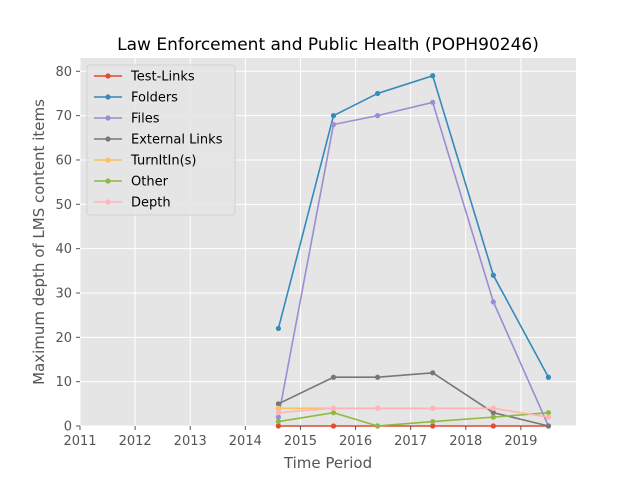 The image size is (640, 480). I want to click on x-axis-label: Time Period, so click(327, 463).